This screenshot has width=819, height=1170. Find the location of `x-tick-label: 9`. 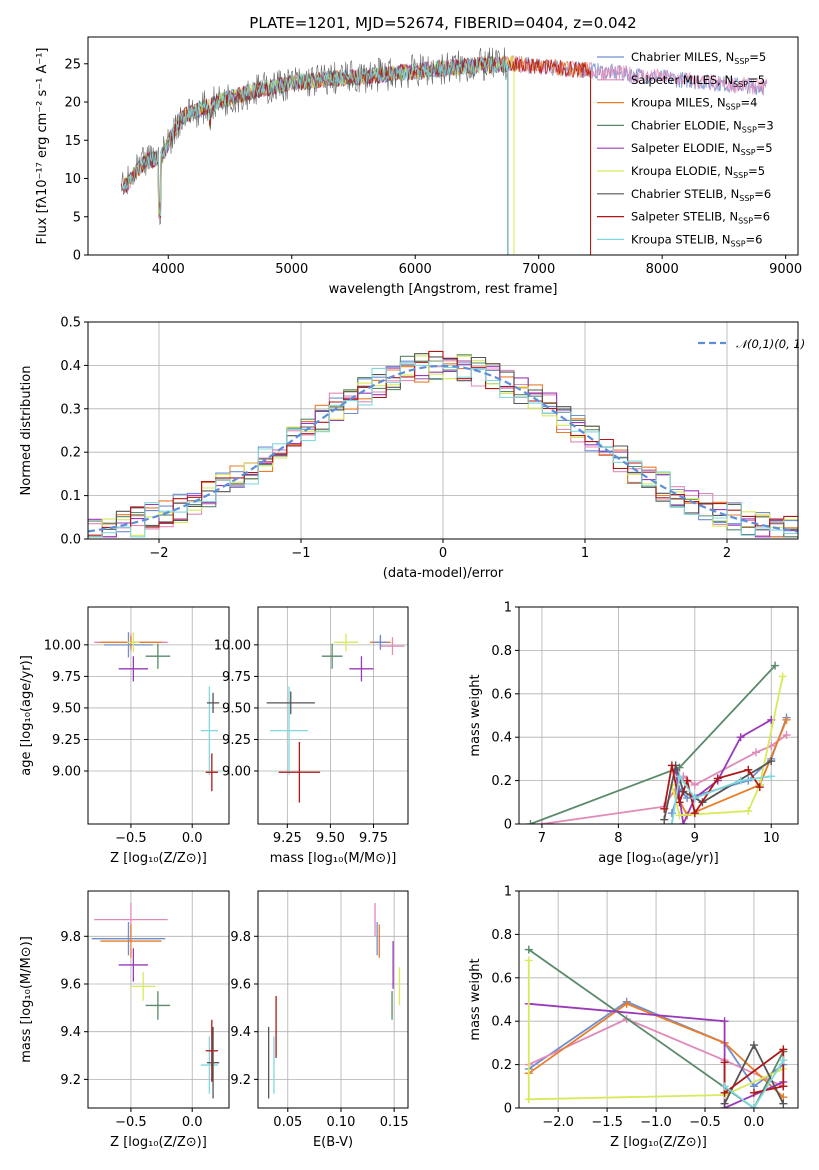

x-tick-label: 9 is located at coordinates (695, 838).